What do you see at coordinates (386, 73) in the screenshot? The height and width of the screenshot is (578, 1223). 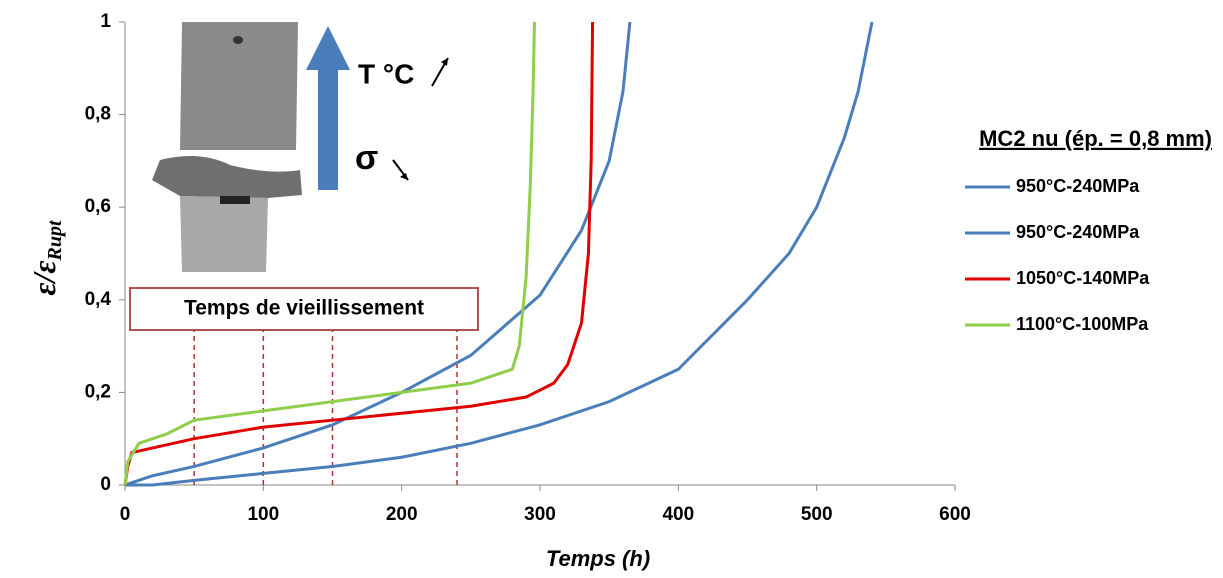 I see `temperature-annotation: T °C` at bounding box center [386, 73].